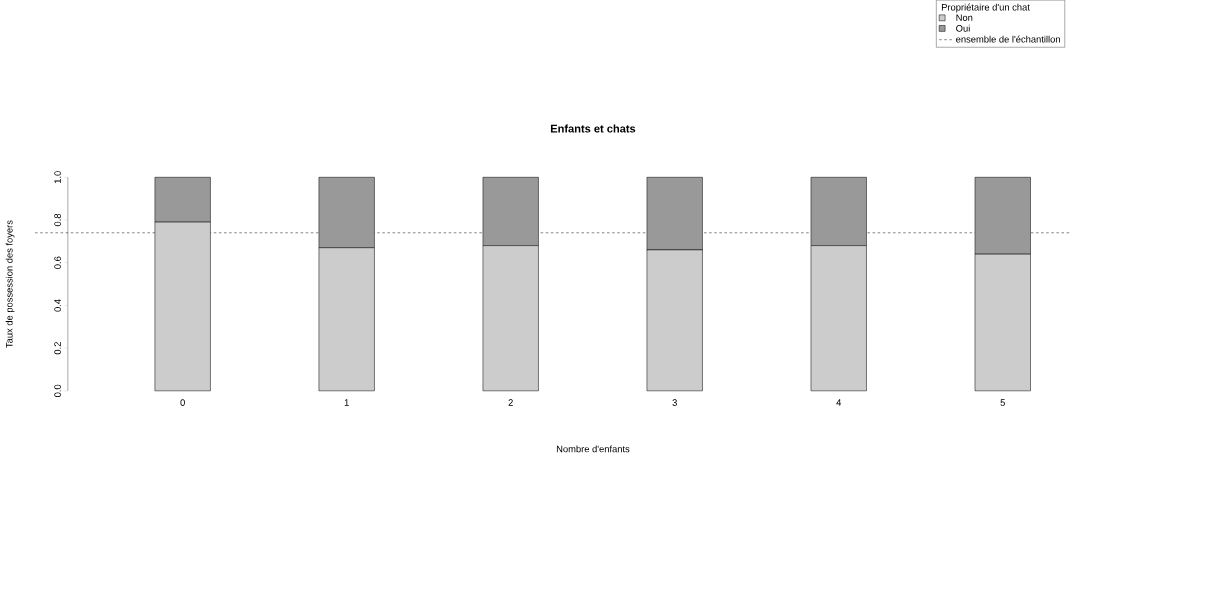  I want to click on x-axis-title: Nombre d'enfants, so click(593, 449).